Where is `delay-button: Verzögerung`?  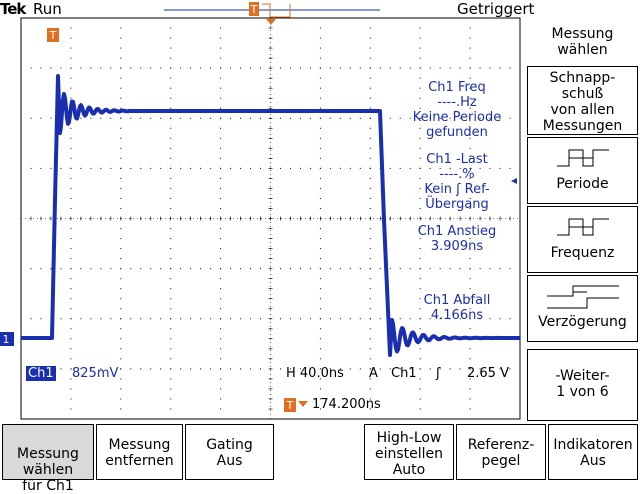 delay-button: Verzögerung is located at coordinates (582, 308).